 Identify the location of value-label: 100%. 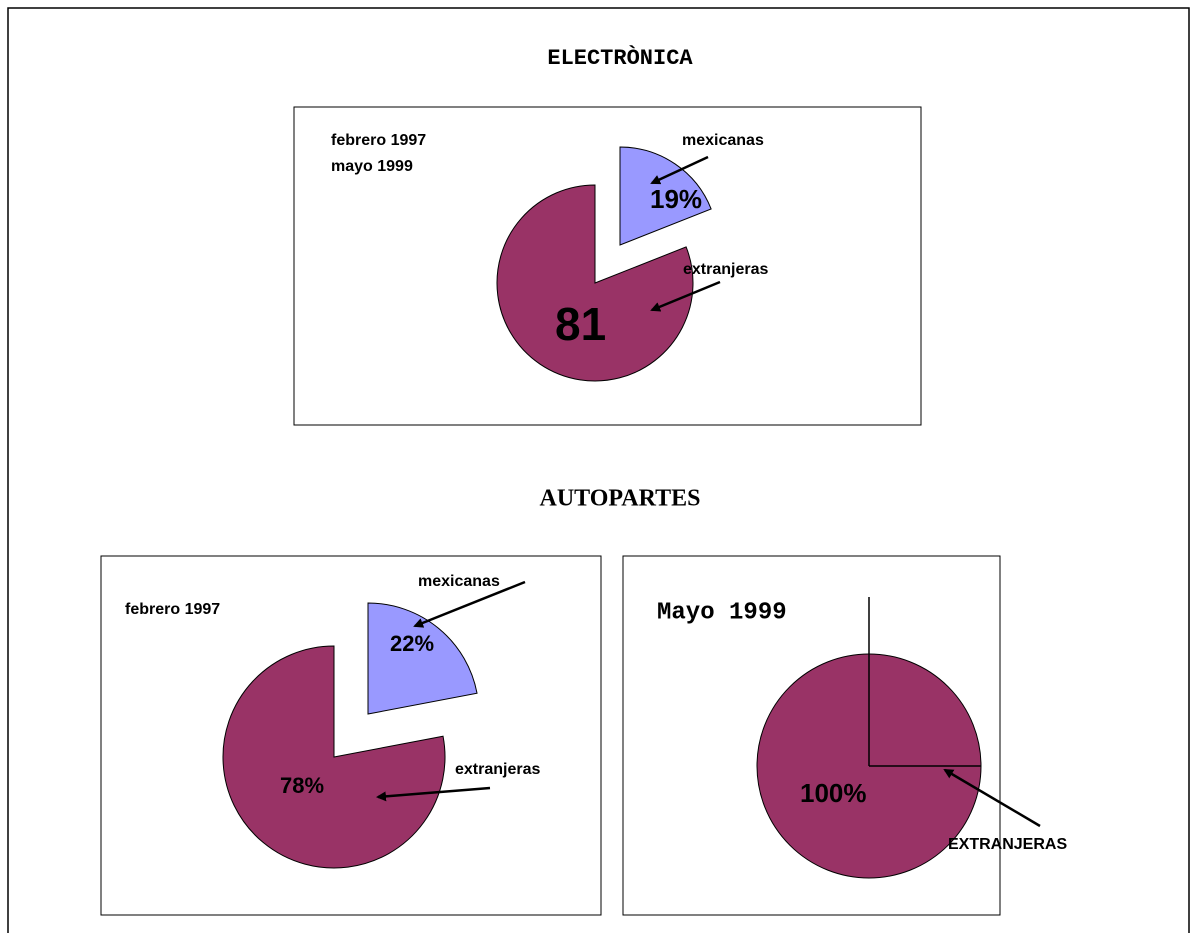
(833, 793).